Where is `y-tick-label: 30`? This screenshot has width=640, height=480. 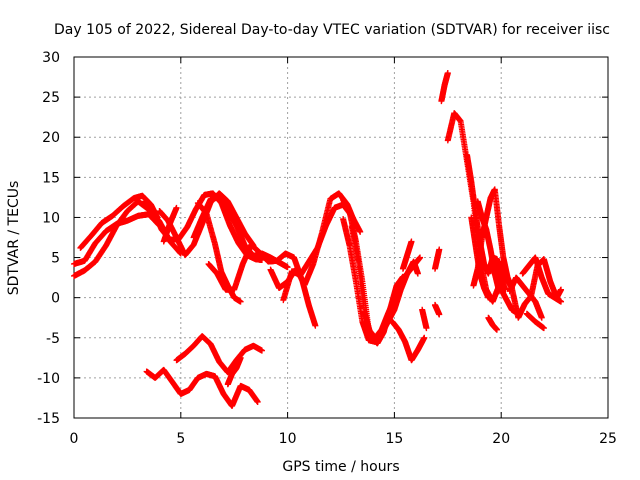 y-tick-label: 30 is located at coordinates (51, 58).